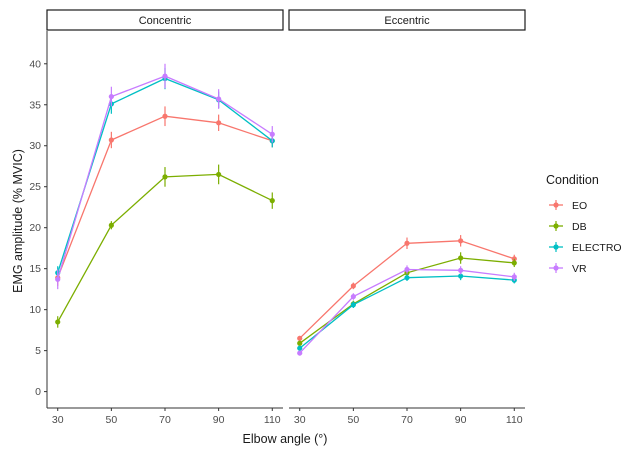  What do you see at coordinates (35, 228) in the screenshot?
I see `y-tick-label-20: 20` at bounding box center [35, 228].